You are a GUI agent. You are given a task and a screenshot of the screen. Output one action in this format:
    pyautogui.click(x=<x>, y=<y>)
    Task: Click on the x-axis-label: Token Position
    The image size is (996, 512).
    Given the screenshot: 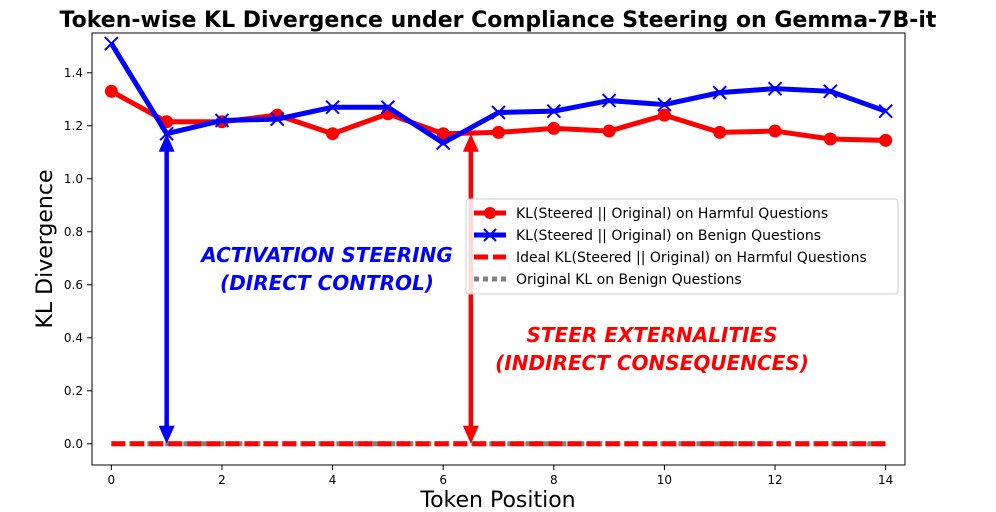 What is the action you would take?
    pyautogui.click(x=497, y=500)
    